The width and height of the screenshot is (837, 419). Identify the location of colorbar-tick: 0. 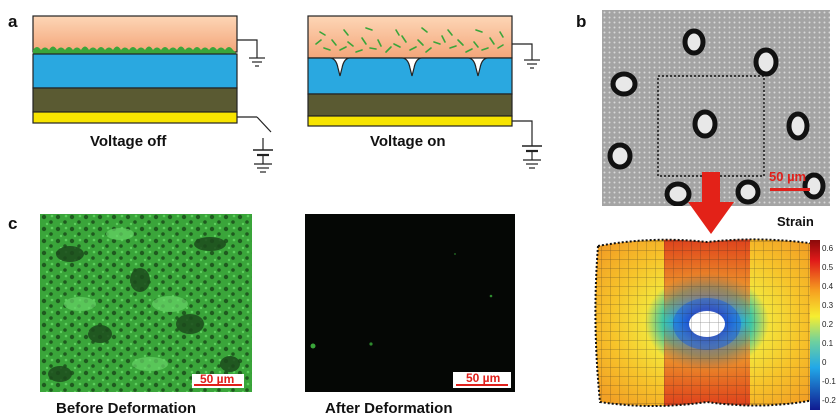
(824, 362).